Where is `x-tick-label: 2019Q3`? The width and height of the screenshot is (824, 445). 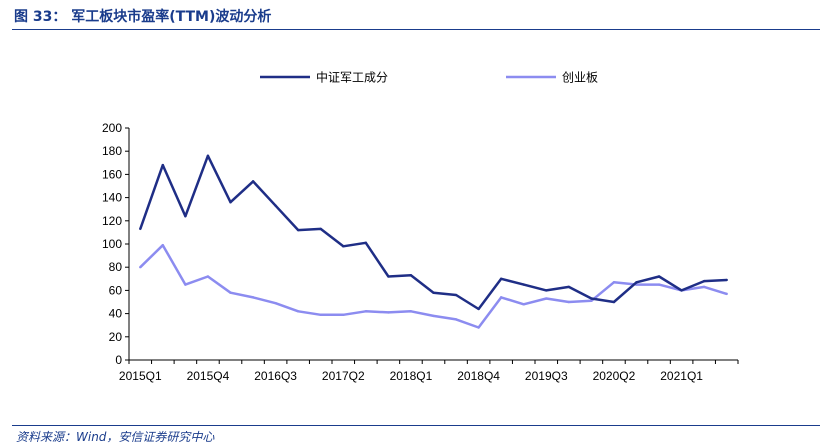
x-tick-label: 2019Q3 is located at coordinates (546, 376).